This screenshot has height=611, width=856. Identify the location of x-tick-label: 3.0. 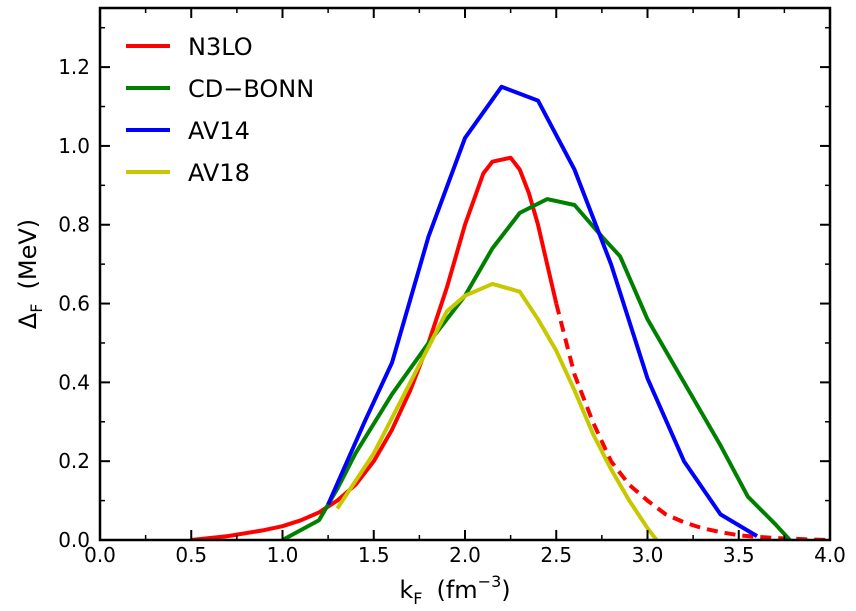
(648, 555).